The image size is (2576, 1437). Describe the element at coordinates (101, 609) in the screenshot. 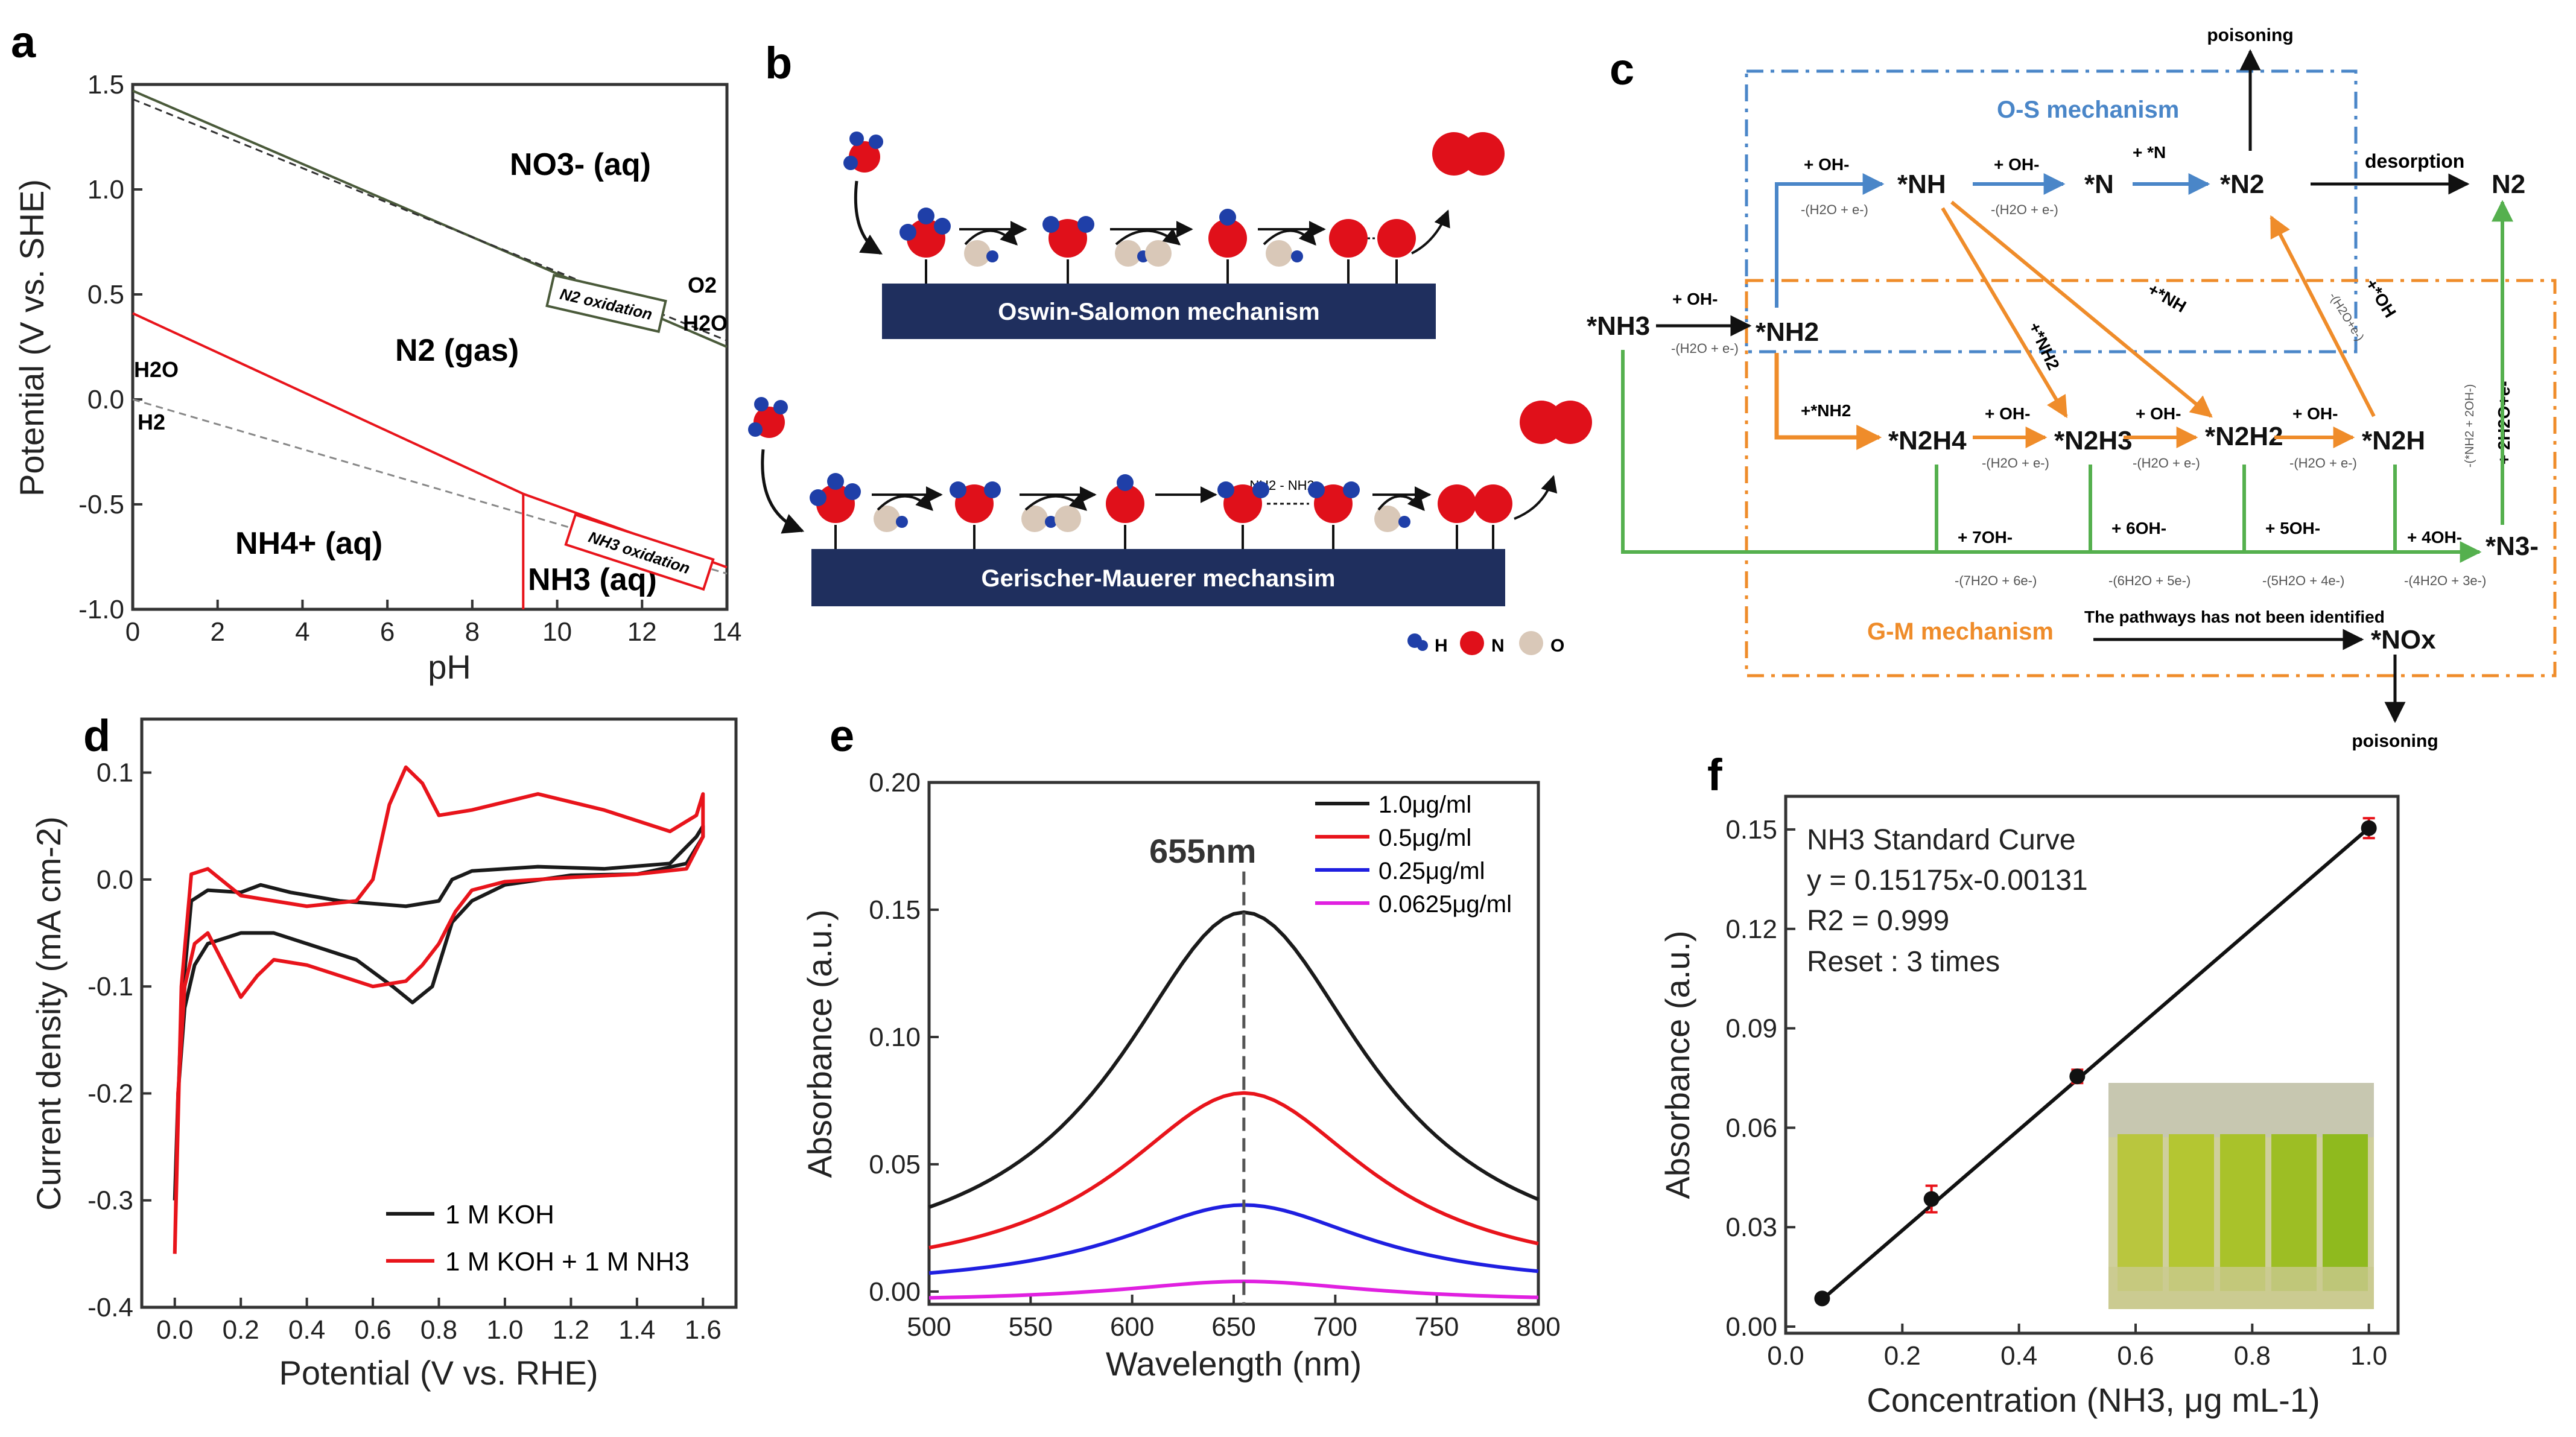

I see `pourbaix-y-tick-label: -1.0` at that location.